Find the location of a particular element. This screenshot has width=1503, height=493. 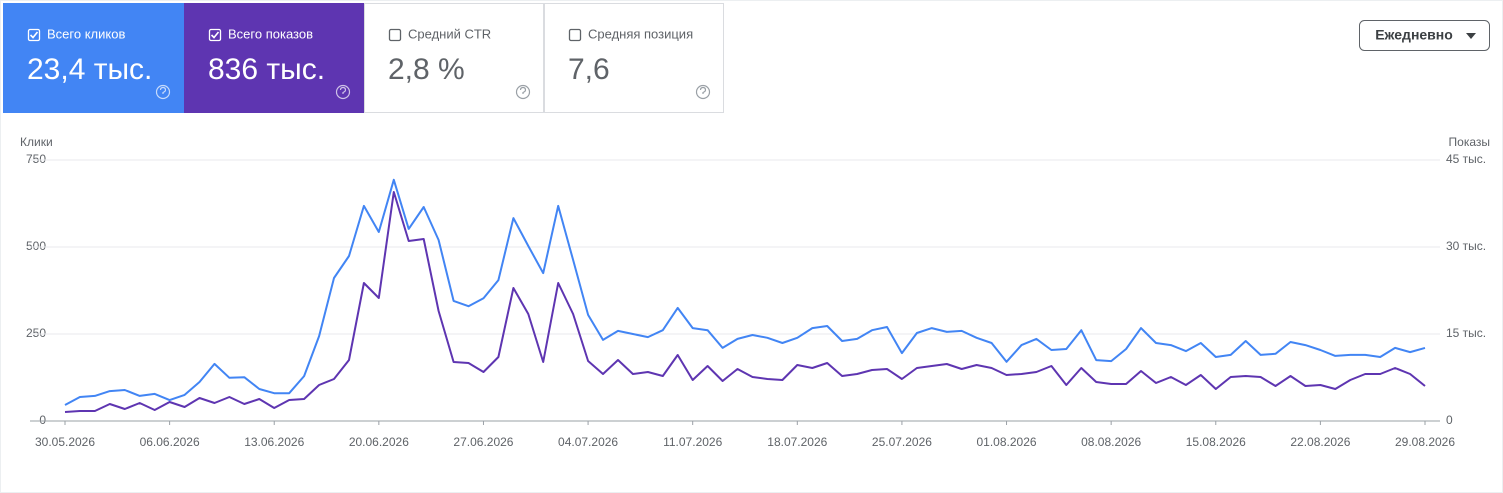

metric-label: Всего показов is located at coordinates (270, 33).